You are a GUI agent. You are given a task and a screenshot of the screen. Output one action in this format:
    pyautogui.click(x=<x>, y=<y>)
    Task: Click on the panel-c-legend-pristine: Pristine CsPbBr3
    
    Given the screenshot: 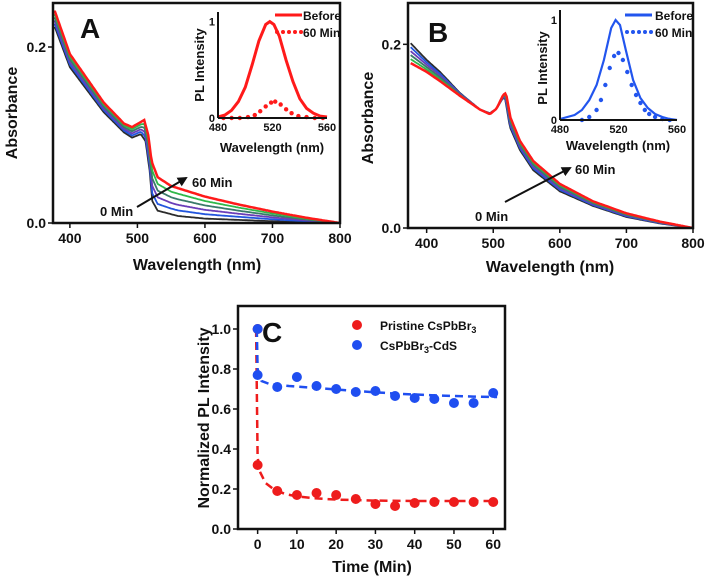 What is the action you would take?
    pyautogui.click(x=428, y=327)
    